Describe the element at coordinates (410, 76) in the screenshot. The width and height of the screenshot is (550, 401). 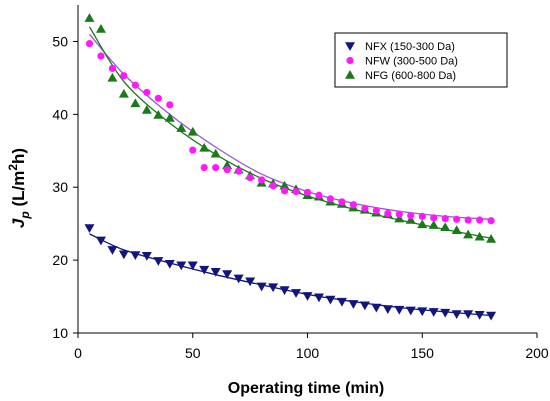
I see `legend-label-2: NFG (600-800 Da)` at that location.